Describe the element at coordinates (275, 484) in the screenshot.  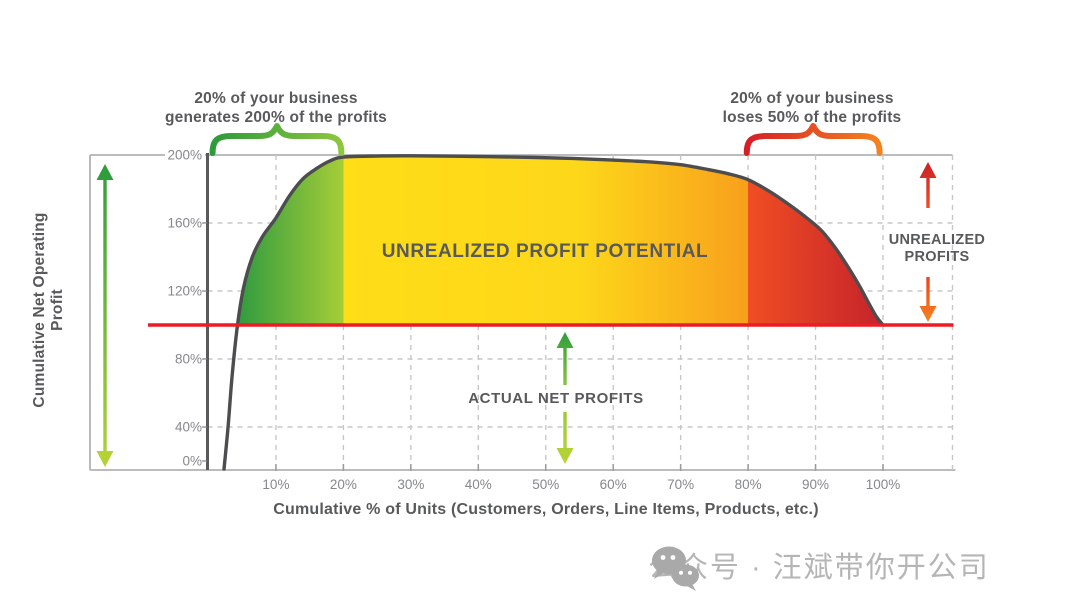
I see `x-tick-label: 10%` at that location.